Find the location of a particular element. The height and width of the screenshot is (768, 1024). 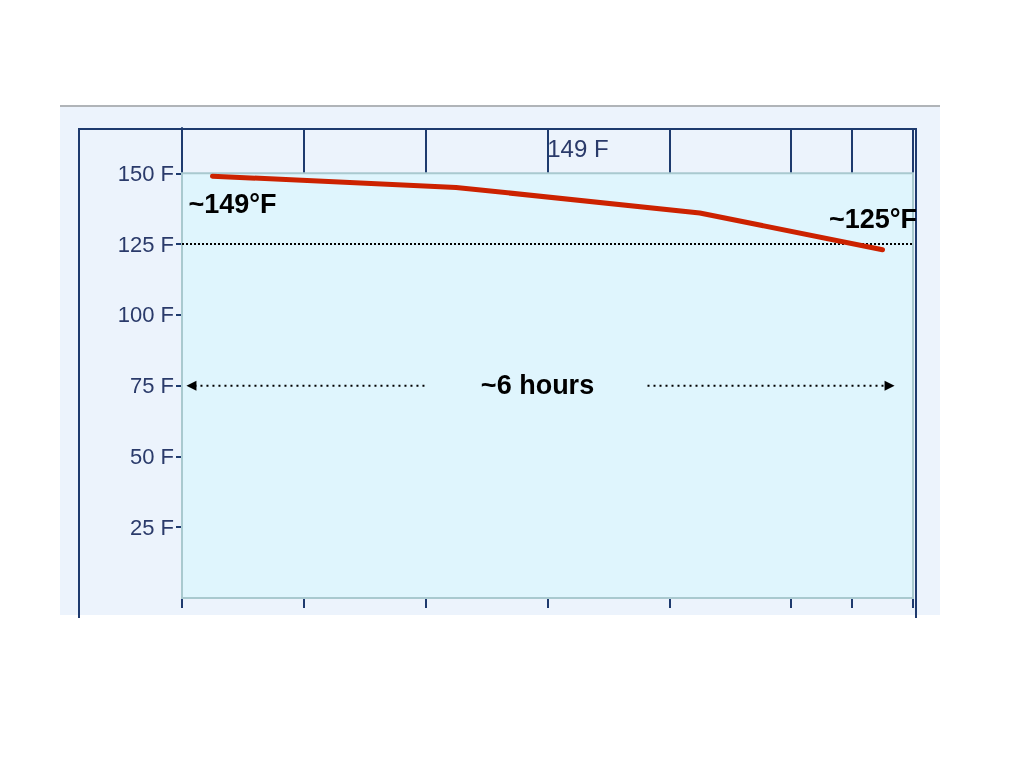

annotation: ~149°F is located at coordinates (232, 203).